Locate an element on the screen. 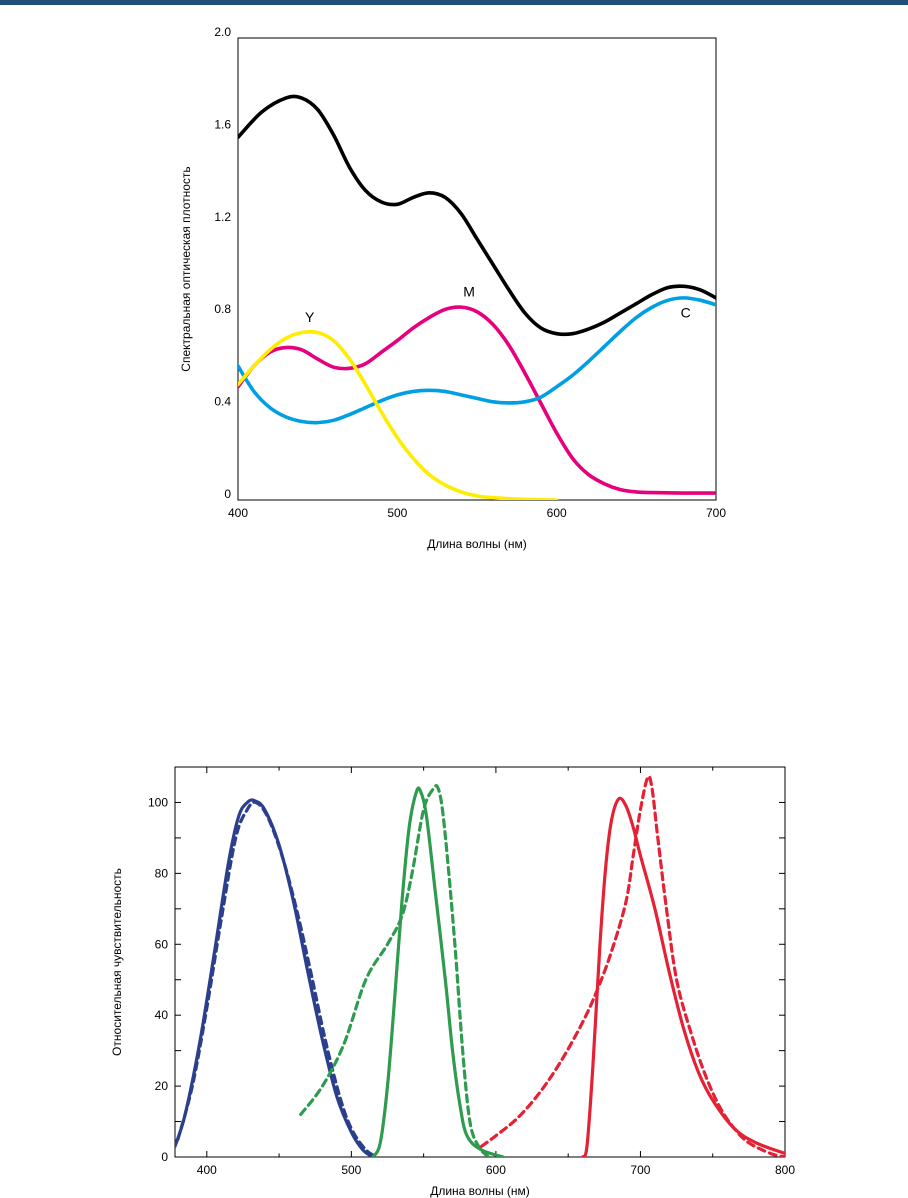 The height and width of the screenshot is (1198, 908). sensitivity-x-tick-label: 800 is located at coordinates (785, 1170).